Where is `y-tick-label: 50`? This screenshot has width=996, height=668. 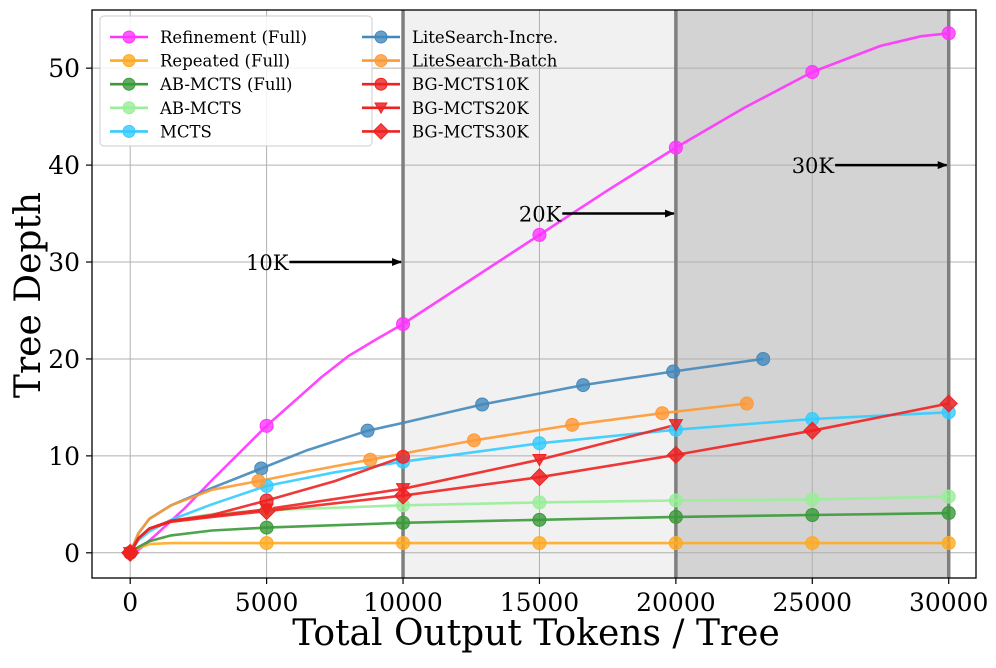 y-tick-label: 50 is located at coordinates (64, 68).